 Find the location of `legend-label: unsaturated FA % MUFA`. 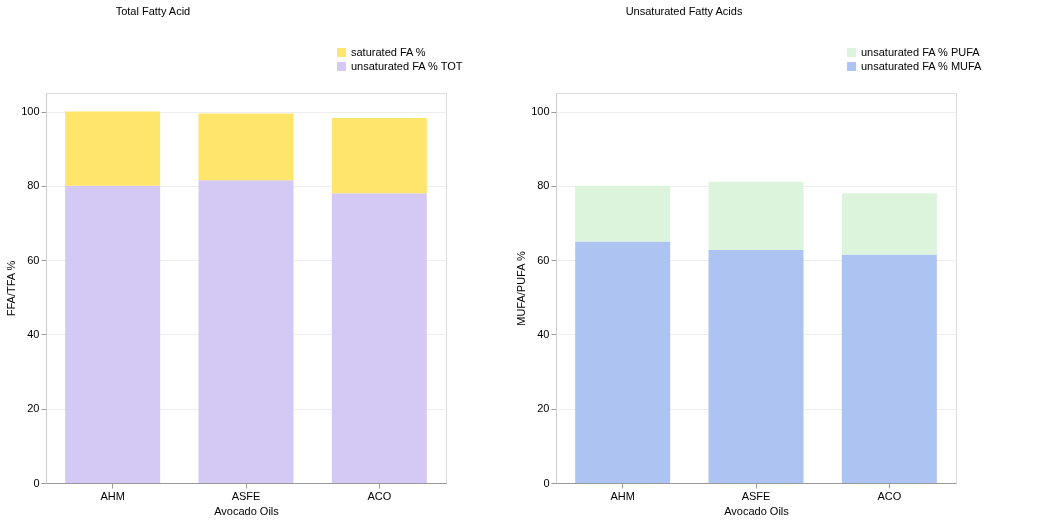

legend-label: unsaturated FA % MUFA is located at coordinates (922, 65).